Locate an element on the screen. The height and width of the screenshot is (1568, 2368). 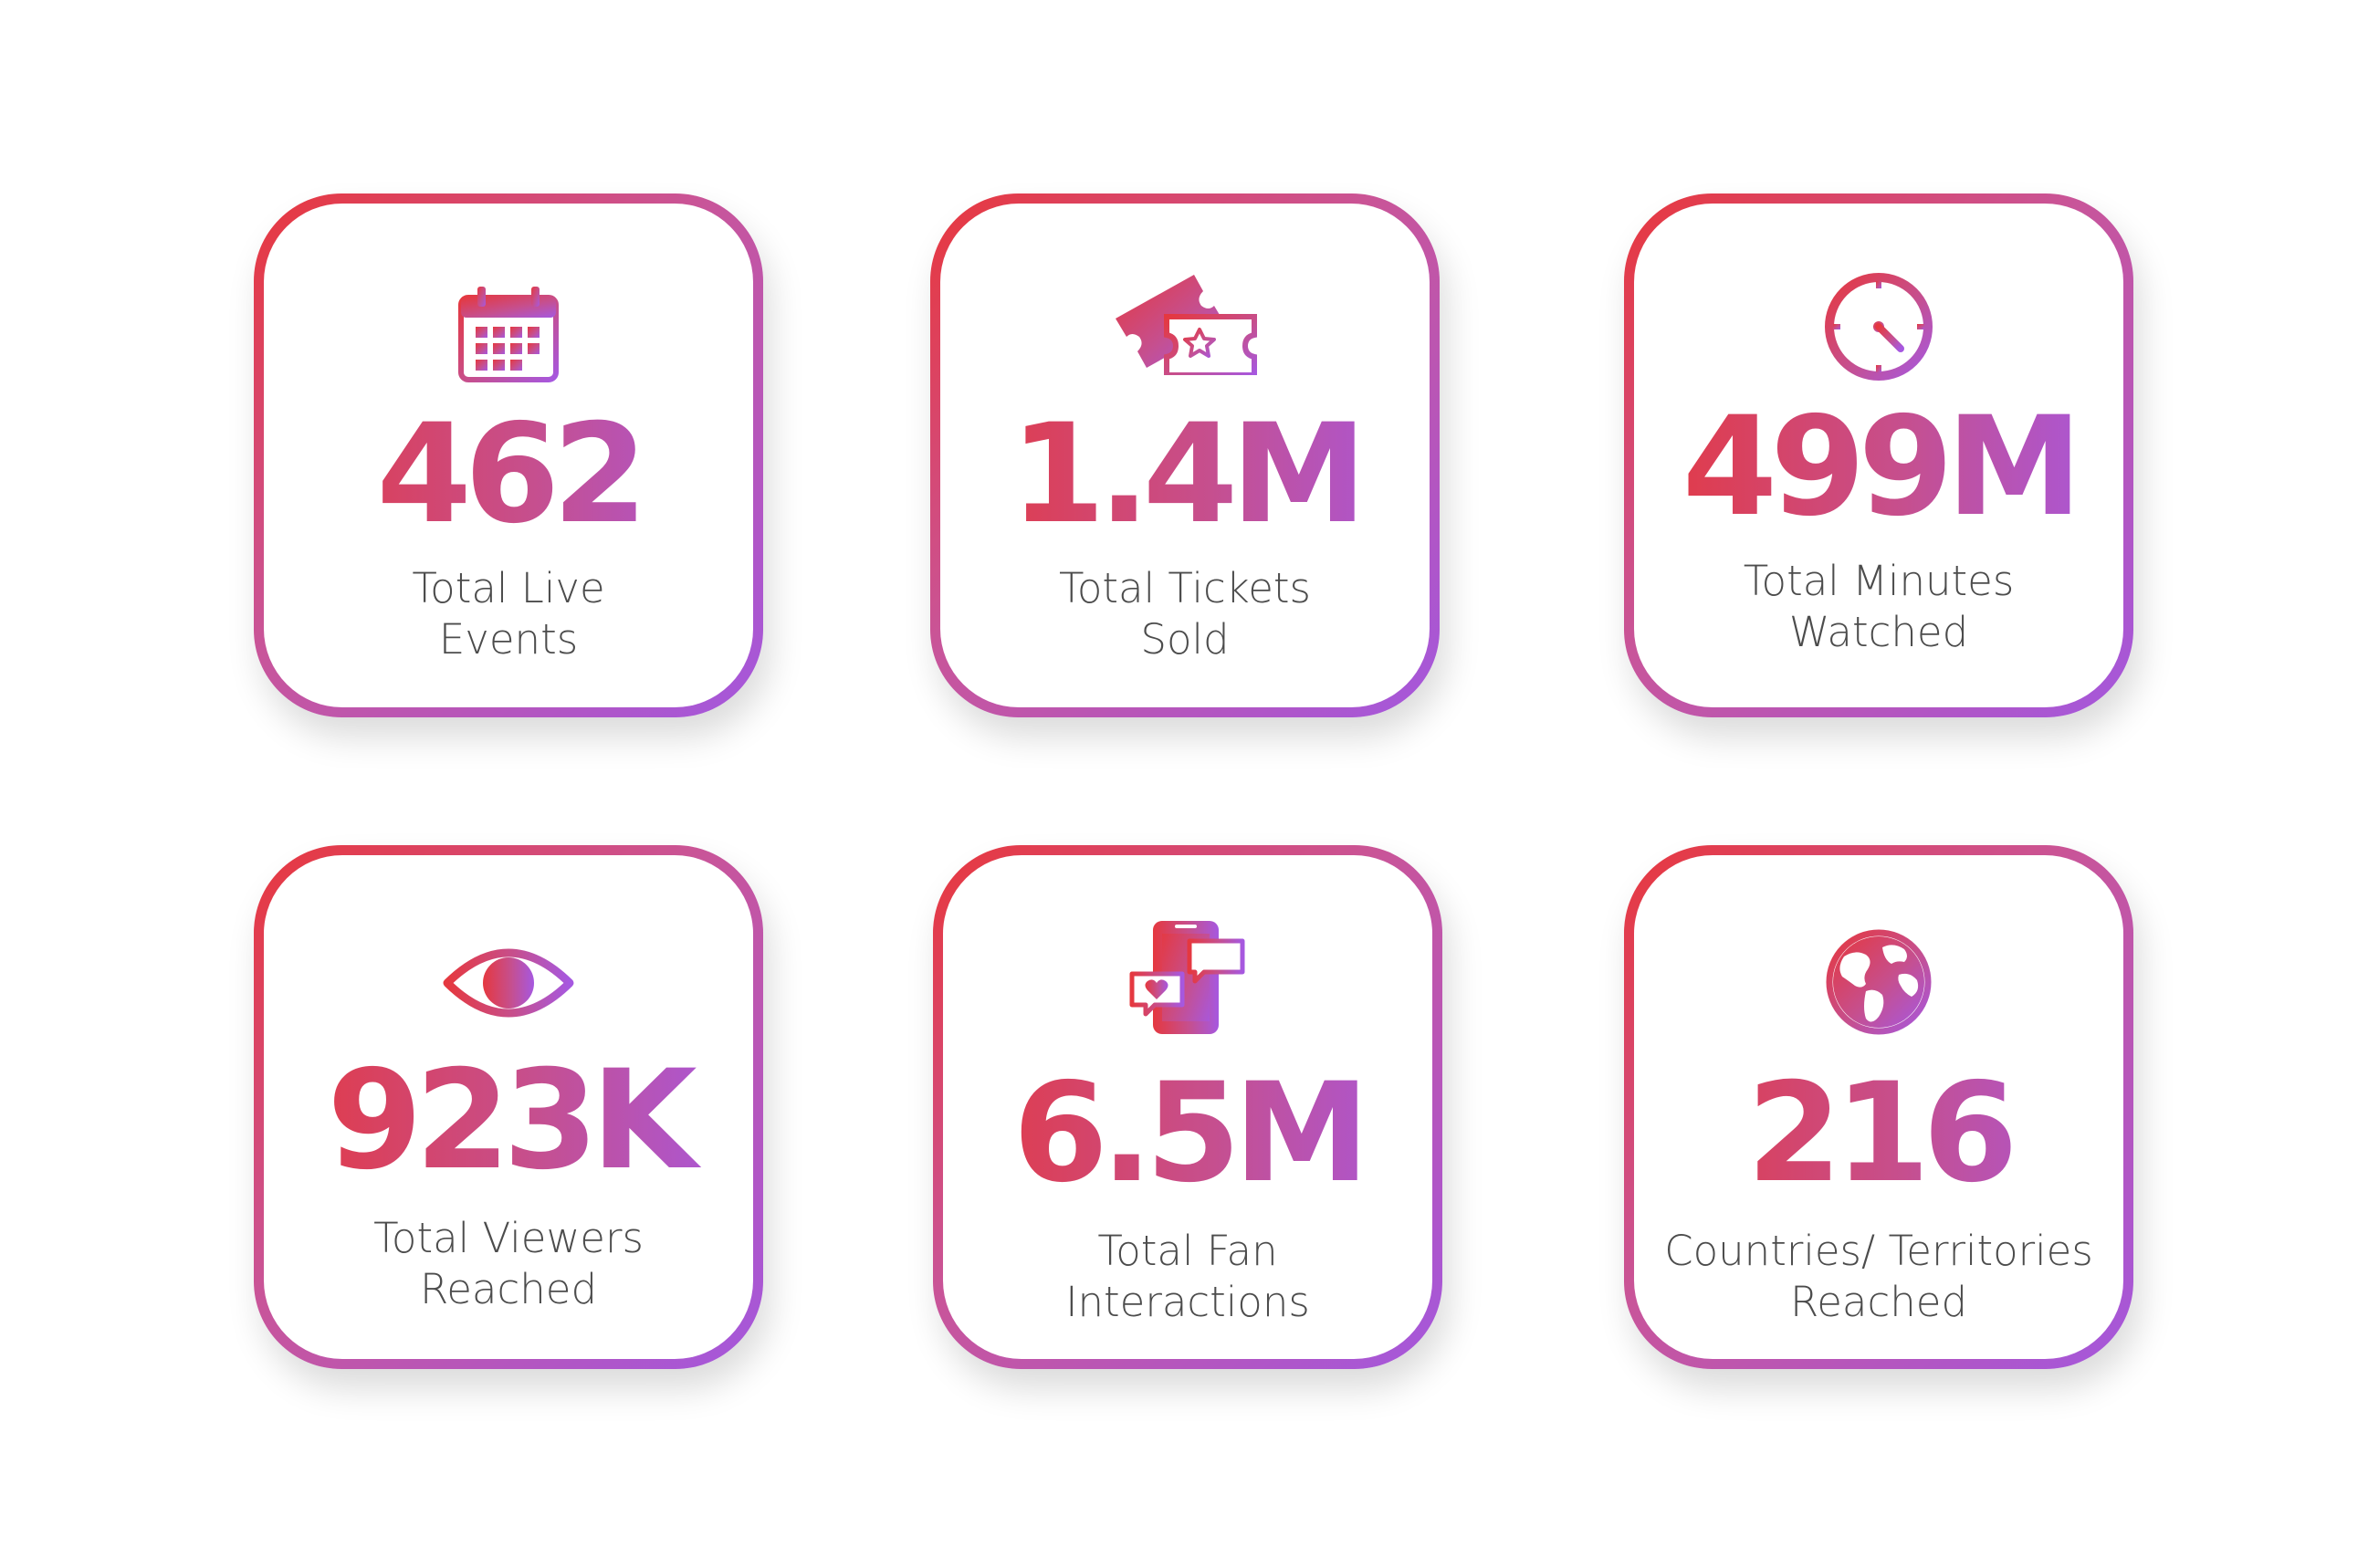
stat-card-inner: 462 Total Live Events is located at coordinates (508, 456).